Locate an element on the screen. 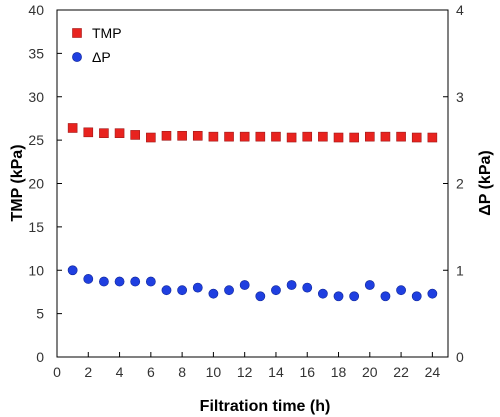 The image size is (500, 417). x-tick-label: 12 is located at coordinates (245, 372).